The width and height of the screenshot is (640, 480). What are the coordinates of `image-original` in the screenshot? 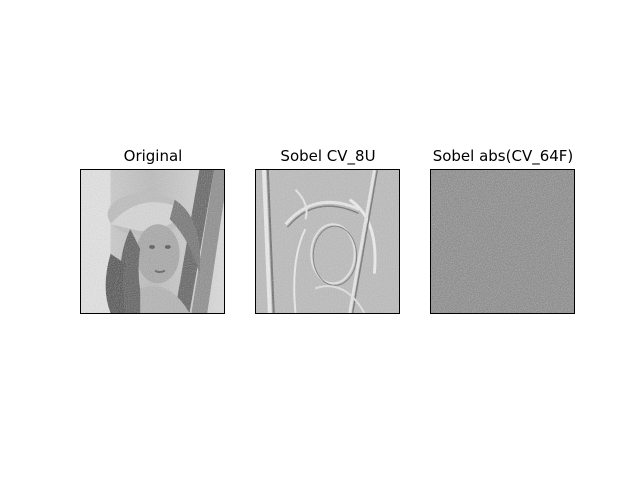 It's located at (152, 241).